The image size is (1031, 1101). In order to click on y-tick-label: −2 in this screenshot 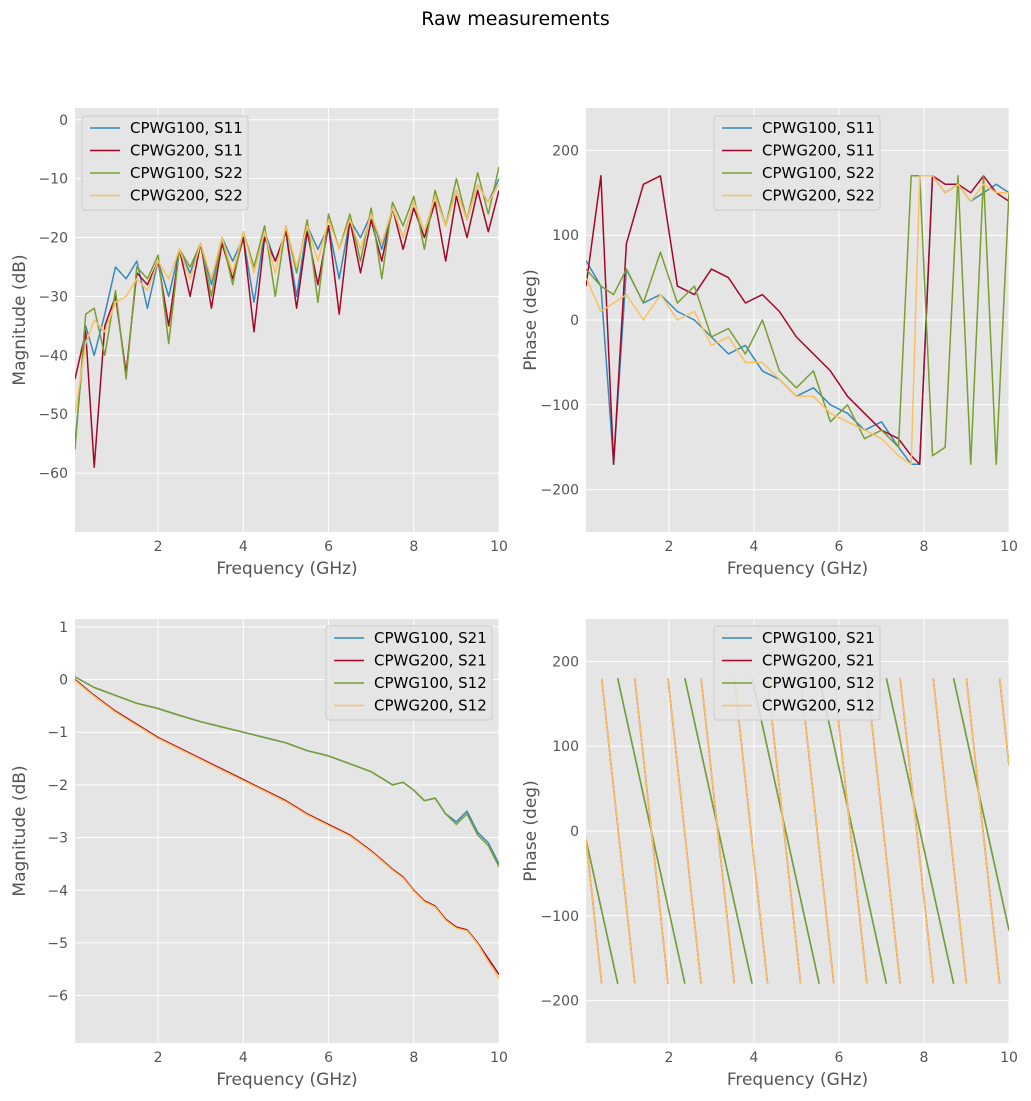, I will do `click(57, 786)`.